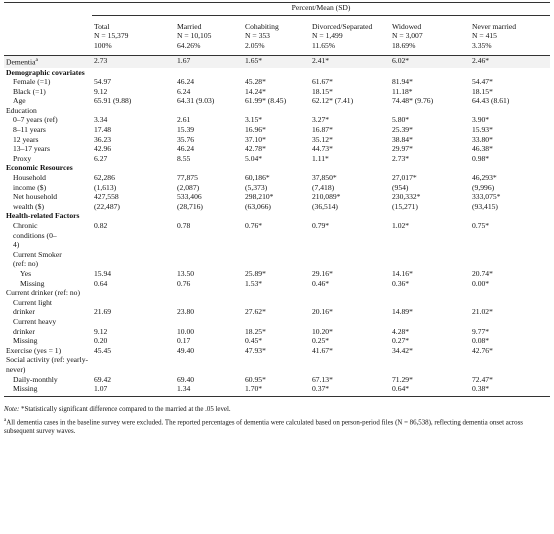 The width and height of the screenshot is (554, 534). I want to click on cell-value: 14.89*, so click(402, 312).